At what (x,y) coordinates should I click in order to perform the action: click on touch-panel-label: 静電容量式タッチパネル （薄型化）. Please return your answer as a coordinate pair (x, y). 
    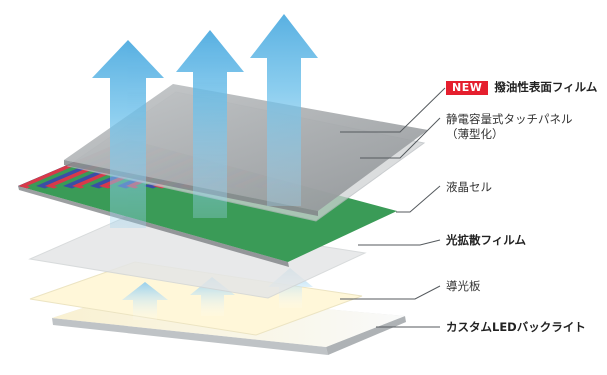
    Looking at the image, I should click on (509, 127).